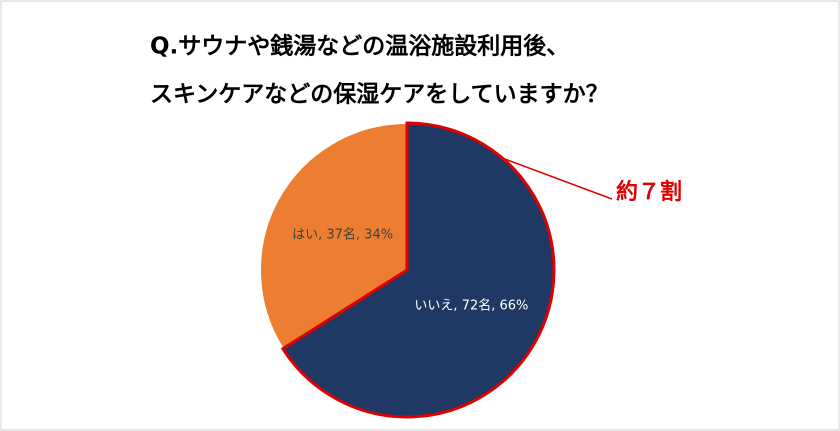 The height and width of the screenshot is (431, 840). Describe the element at coordinates (379, 94) in the screenshot. I see `chart-title: スキンケアなどの保湿ケアをしていますか？` at that location.